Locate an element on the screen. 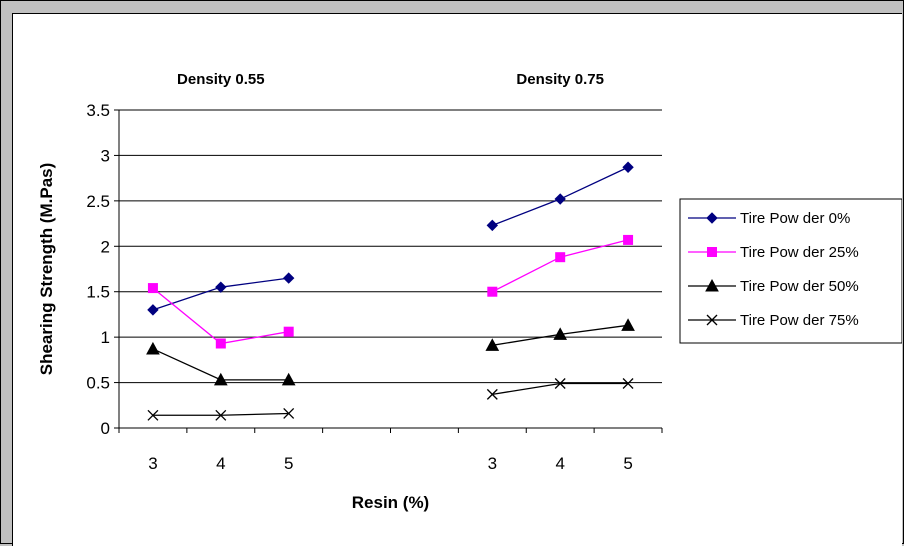 This screenshot has height=546, width=904. y-tick-label: 2.5 is located at coordinates (98, 201).